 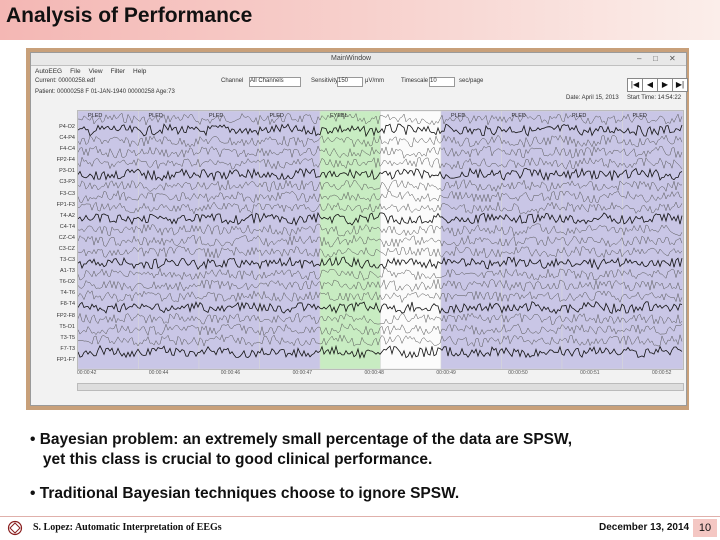 I want to click on current-file-text: Current: 00000258.edf, so click(x=65, y=81).